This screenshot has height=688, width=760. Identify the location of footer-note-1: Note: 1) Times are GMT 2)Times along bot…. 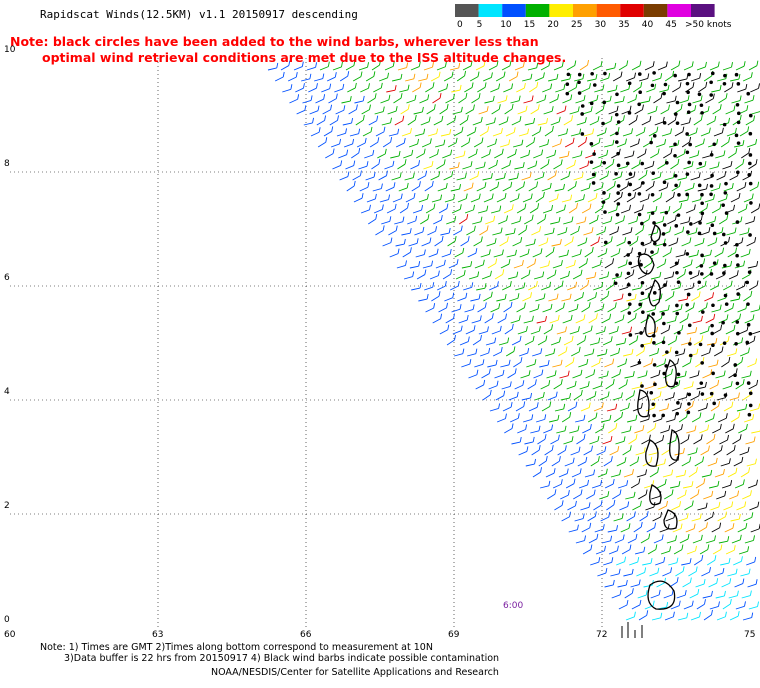
(236, 647).